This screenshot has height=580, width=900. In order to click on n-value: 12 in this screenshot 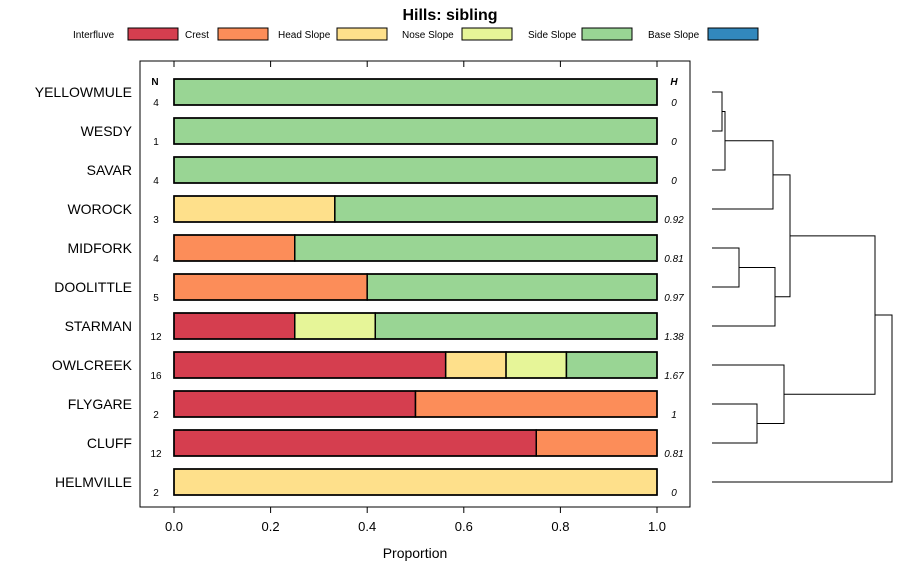, I will do `click(156, 454)`.